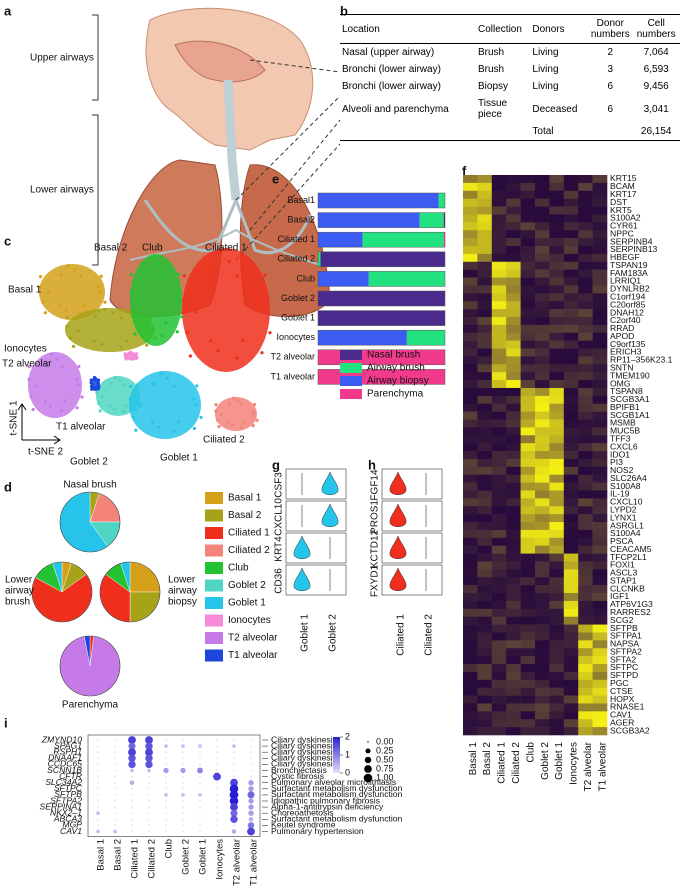  I want to click on heatmap-gene-label: RARRES2, so click(630, 612).